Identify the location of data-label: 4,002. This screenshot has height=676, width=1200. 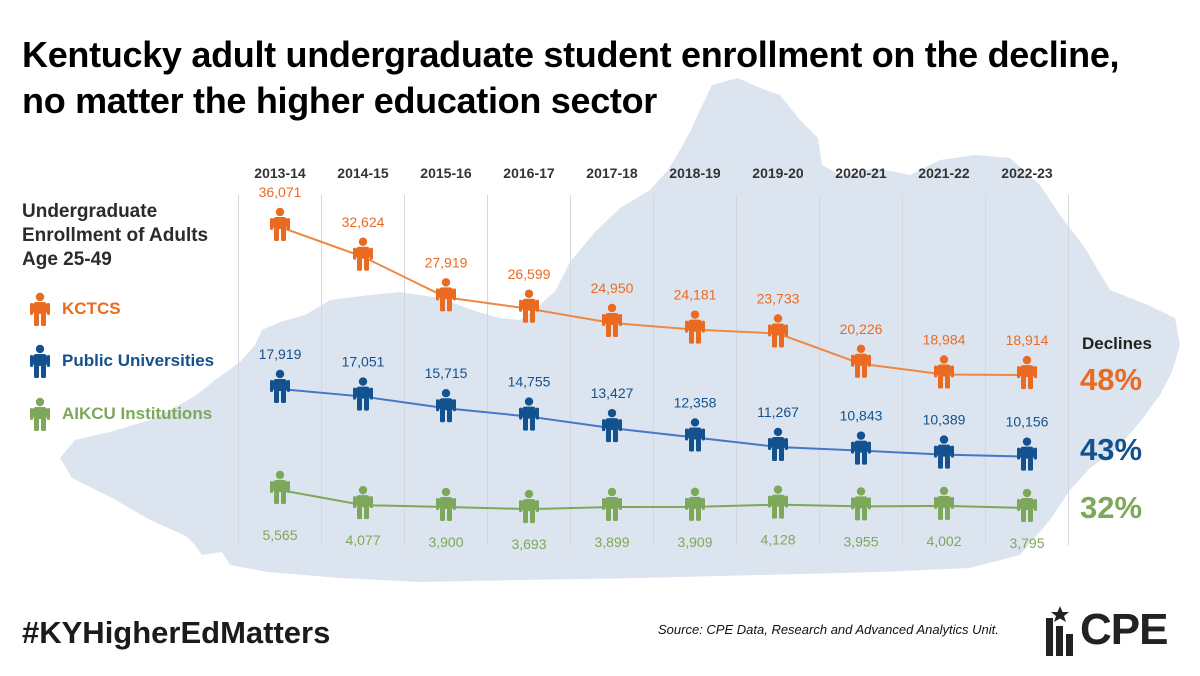
(943, 541).